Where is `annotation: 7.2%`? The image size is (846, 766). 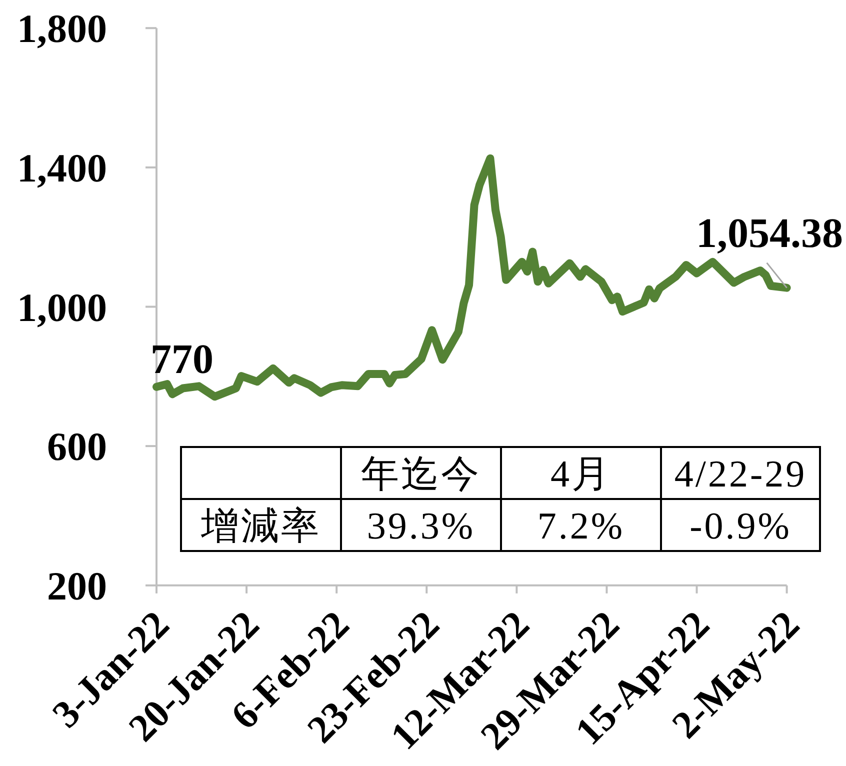
annotation: 7.2% is located at coordinates (581, 526).